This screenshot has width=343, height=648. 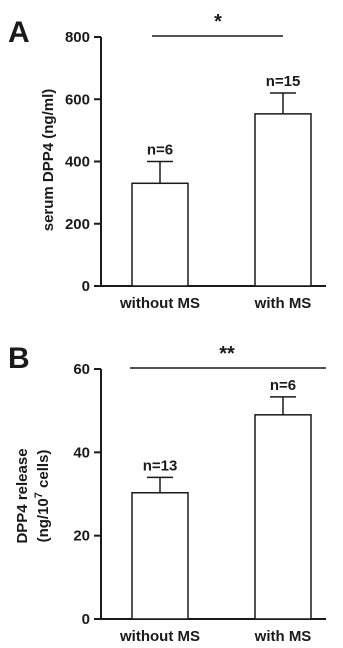 I want to click on panel-b-y-tick-label: 20, so click(x=81, y=536).